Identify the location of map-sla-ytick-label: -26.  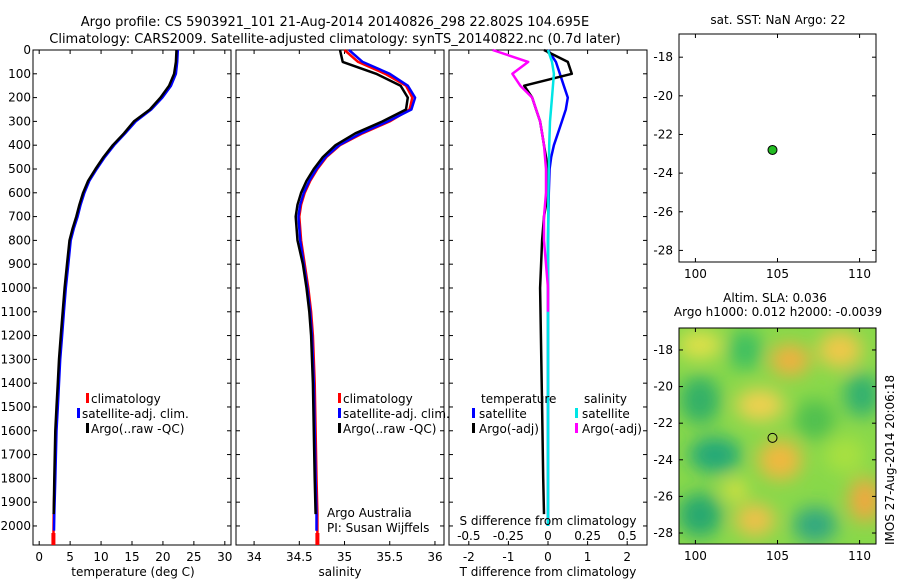
(663, 496).